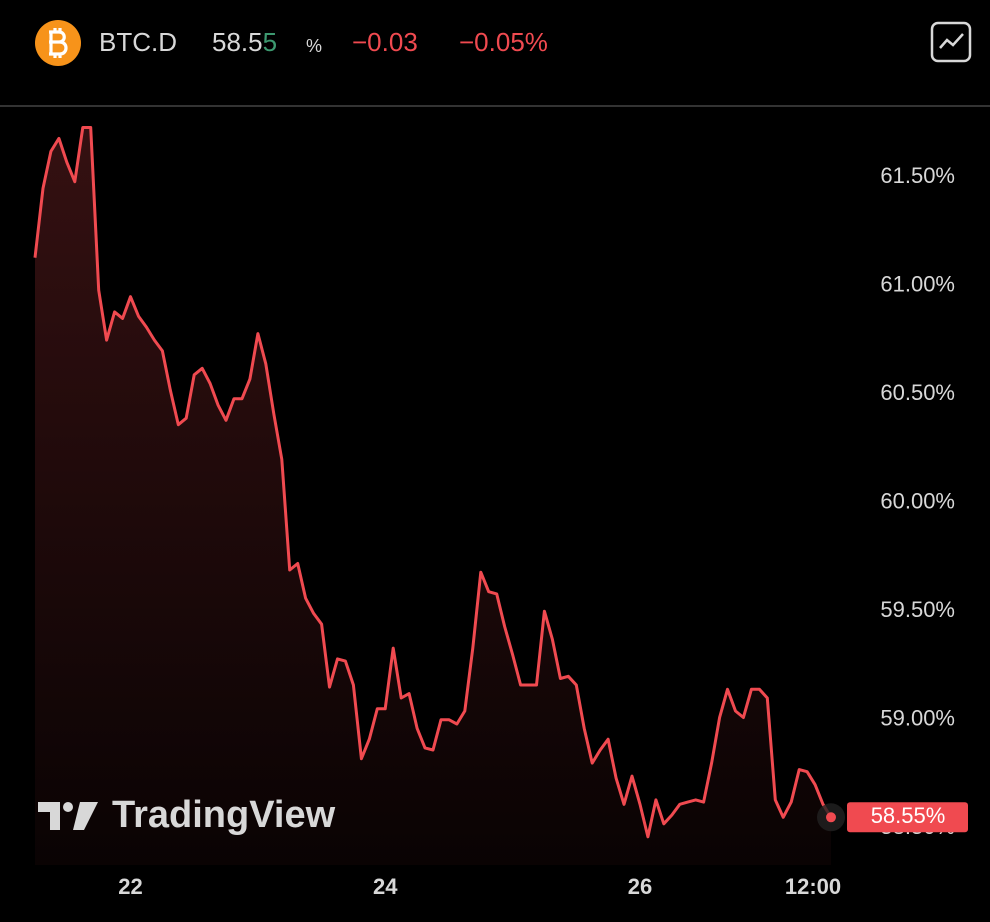  Describe the element at coordinates (951, 42) in the screenshot. I see `chart-type-button` at that location.